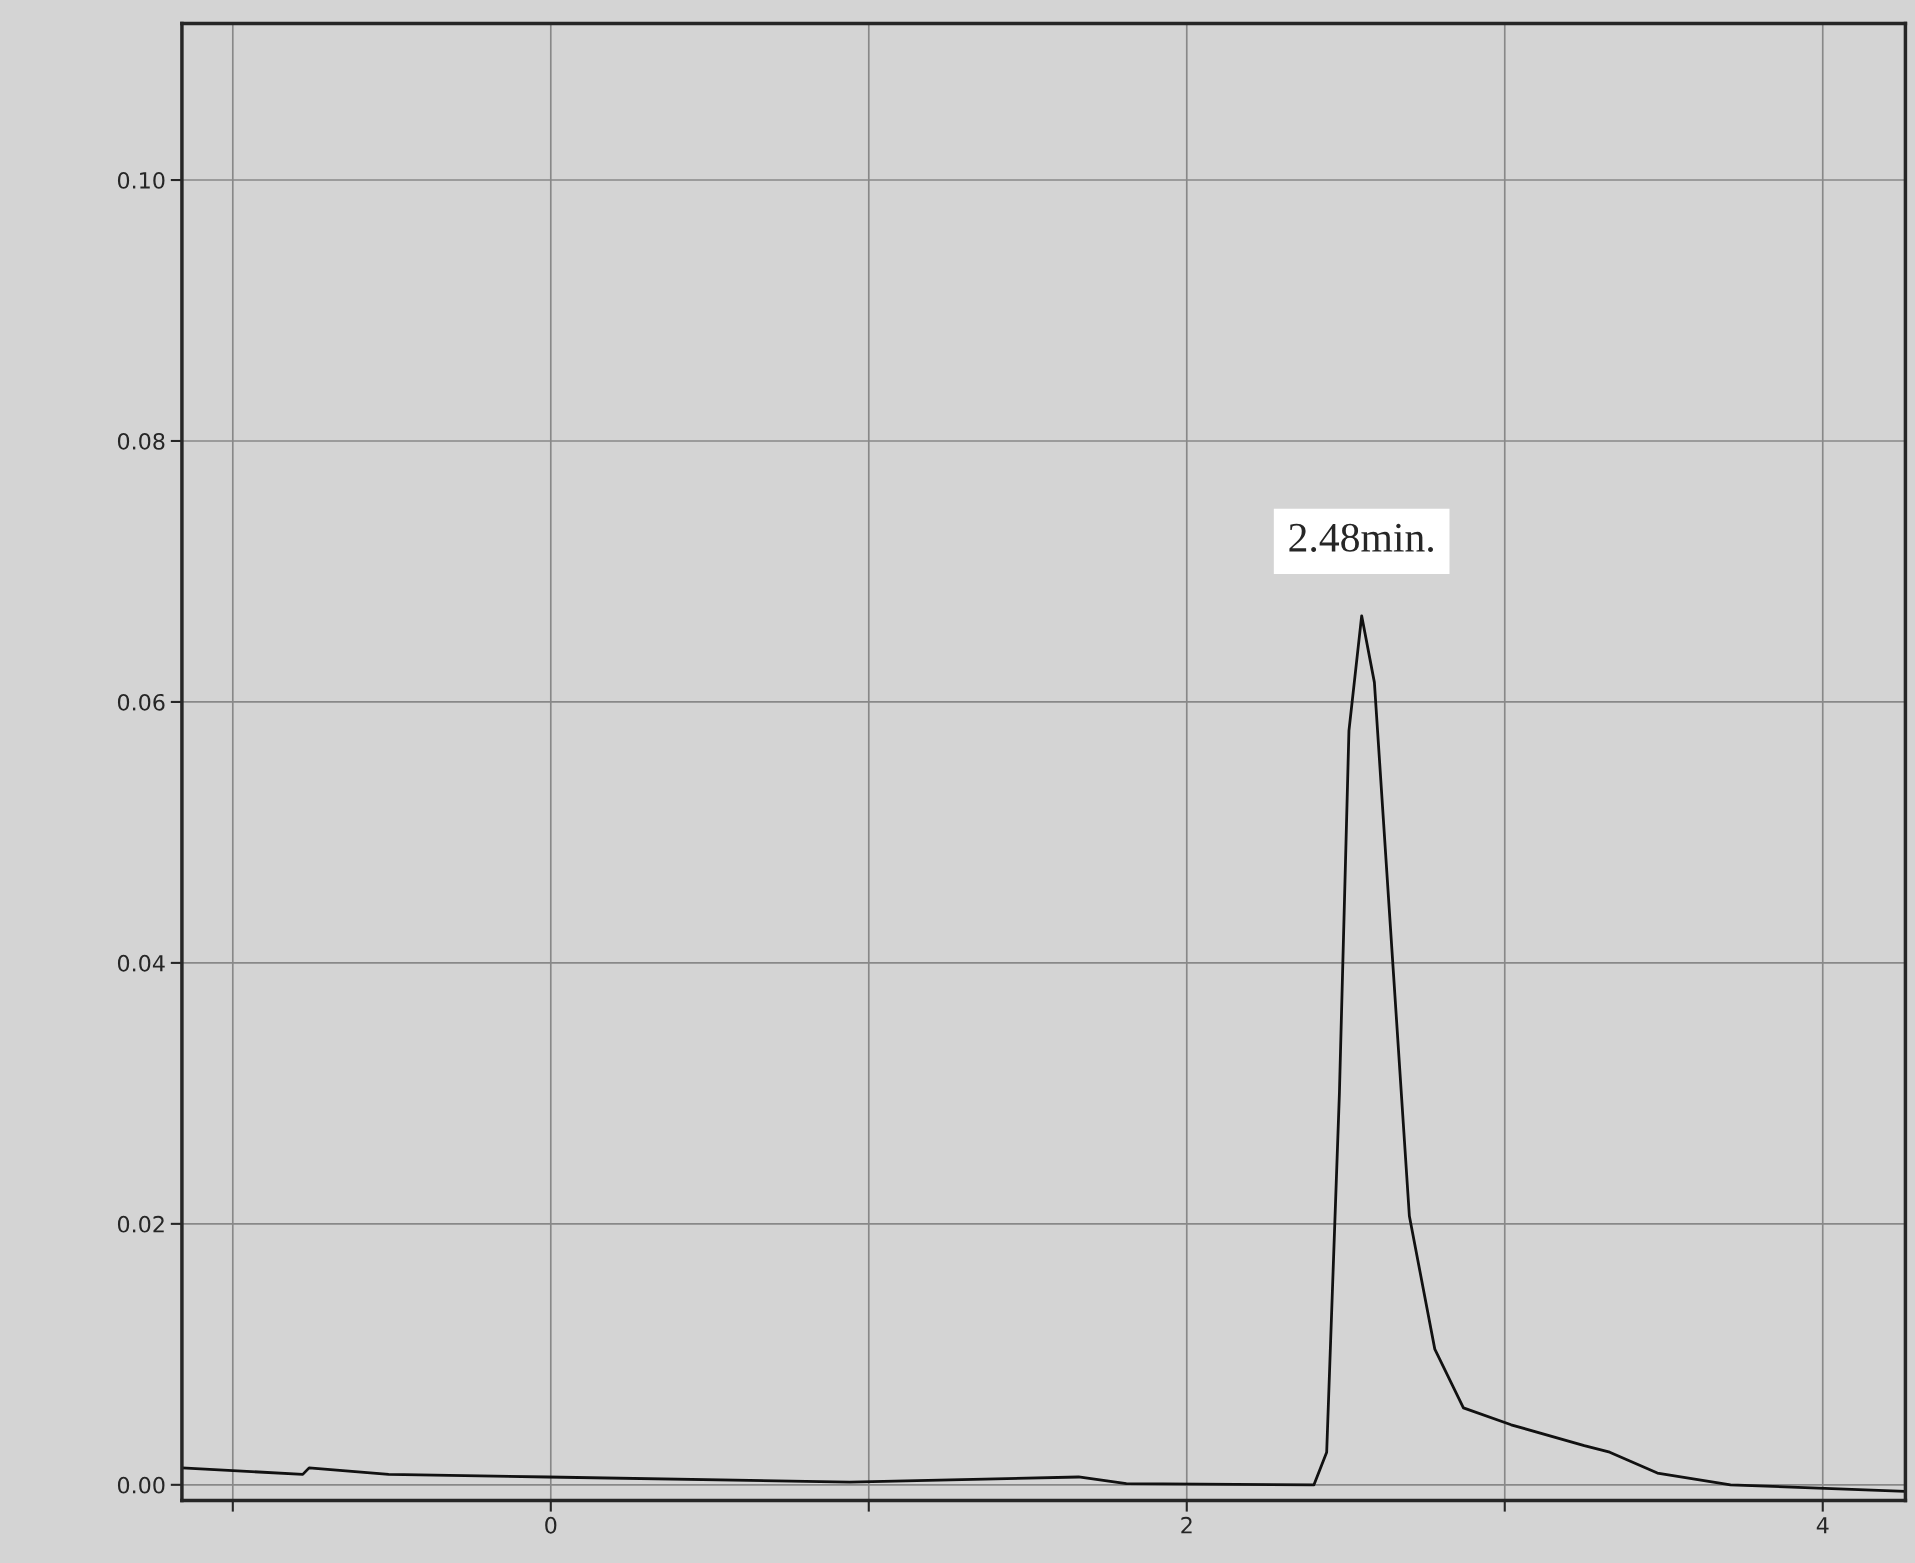 The image size is (1915, 1563). Describe the element at coordinates (1361, 537) in the screenshot. I see `annotation: 2.48min.` at that location.